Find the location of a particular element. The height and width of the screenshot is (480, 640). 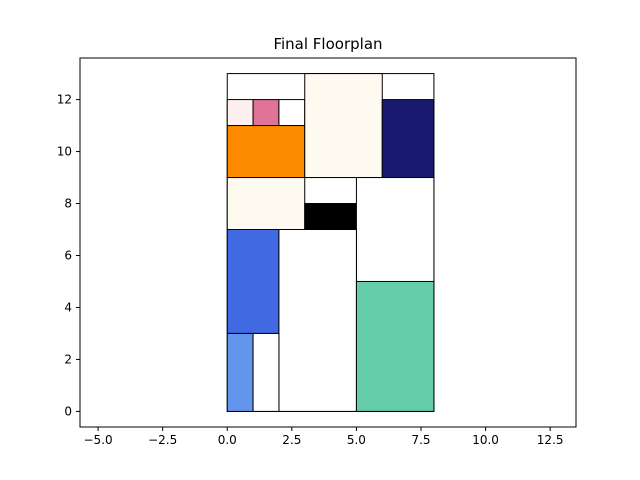

y-tick-label: 10 is located at coordinates (64, 152).